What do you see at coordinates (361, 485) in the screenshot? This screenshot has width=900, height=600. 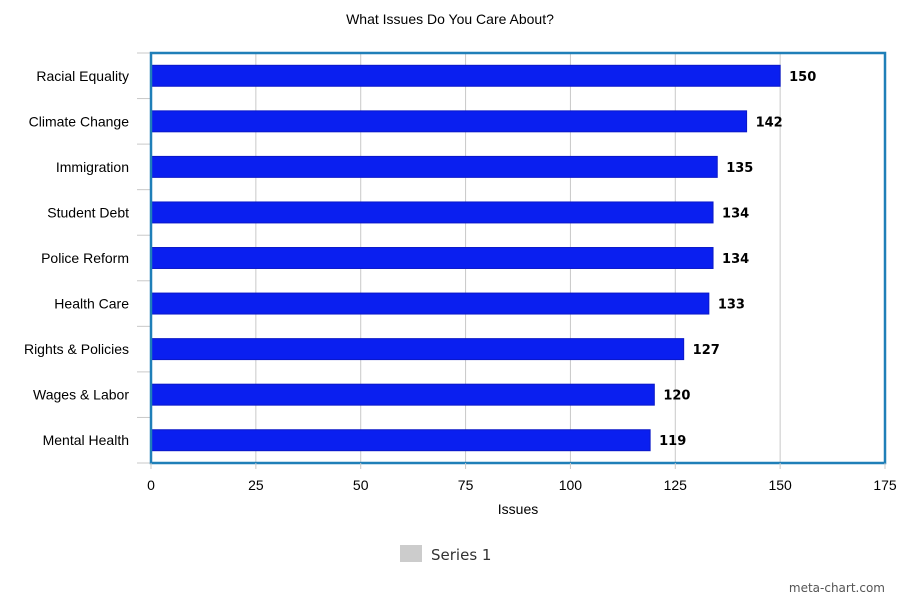 I see `x-tick-label: 50` at bounding box center [361, 485].